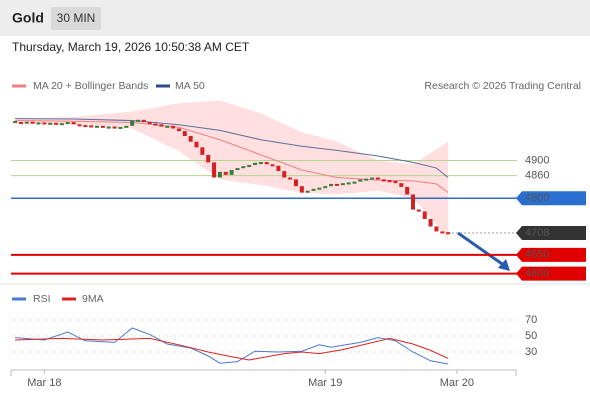 Image resolution: width=590 pixels, height=400 pixels. What do you see at coordinates (537, 198) in the screenshot?
I see `level-label: 4800` at bounding box center [537, 198].